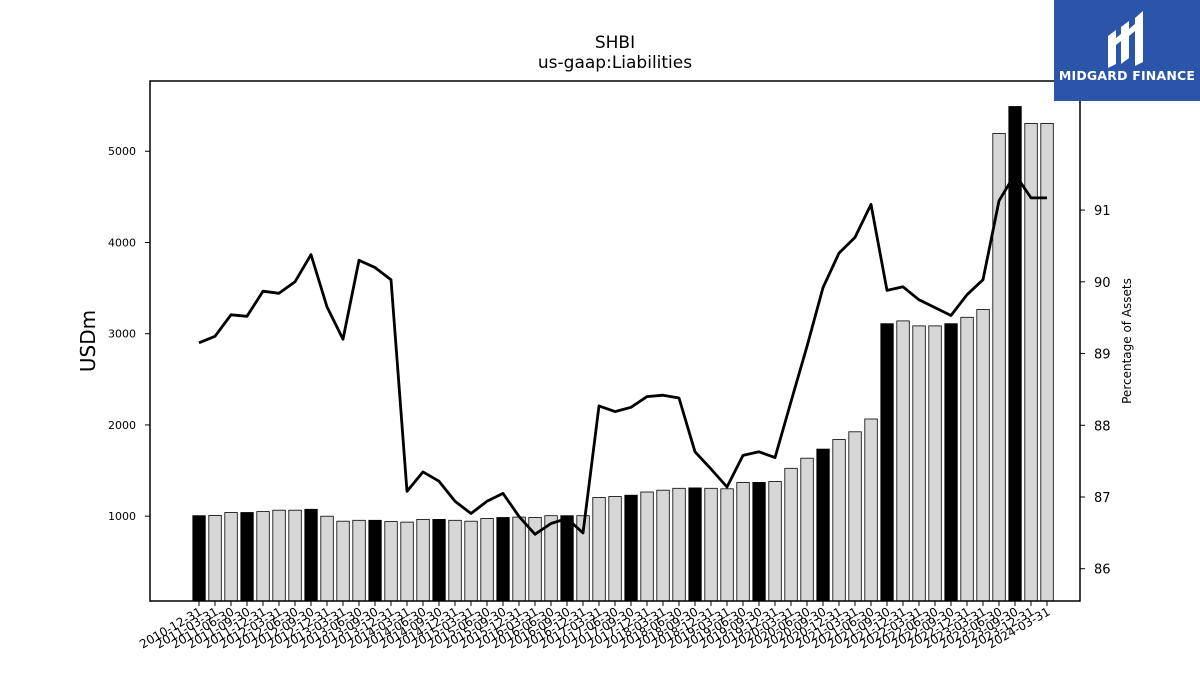 This screenshot has width=1200, height=675. What do you see at coordinates (122, 151) in the screenshot?
I see `y-tick-label: 5000` at bounding box center [122, 151].